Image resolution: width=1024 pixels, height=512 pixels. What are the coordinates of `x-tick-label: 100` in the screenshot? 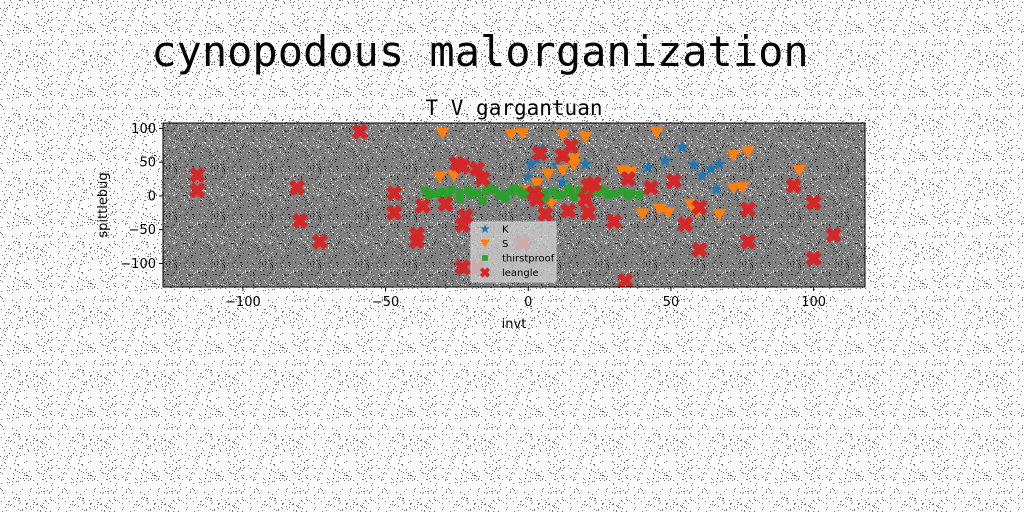 It's located at (813, 302).